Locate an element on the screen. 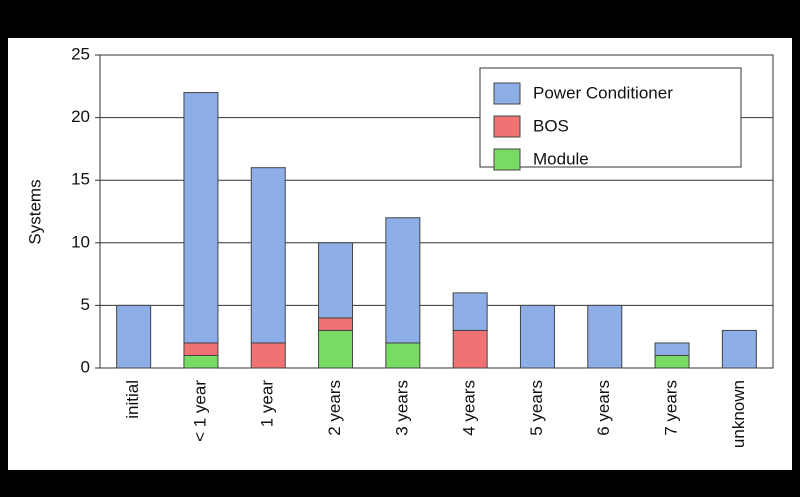 Image resolution: width=800 pixels, height=497 pixels. y-tick-label: 5 is located at coordinates (85, 304).